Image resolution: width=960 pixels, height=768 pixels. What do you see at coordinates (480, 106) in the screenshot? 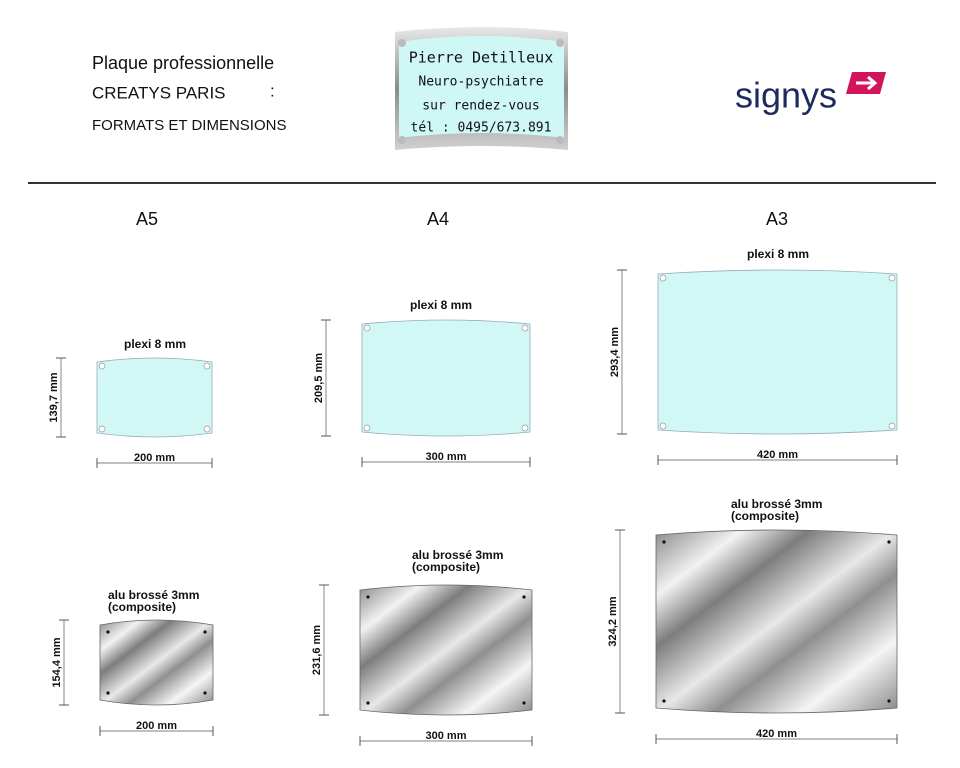
I see `plate-line: sur rendez-vous` at bounding box center [480, 106].